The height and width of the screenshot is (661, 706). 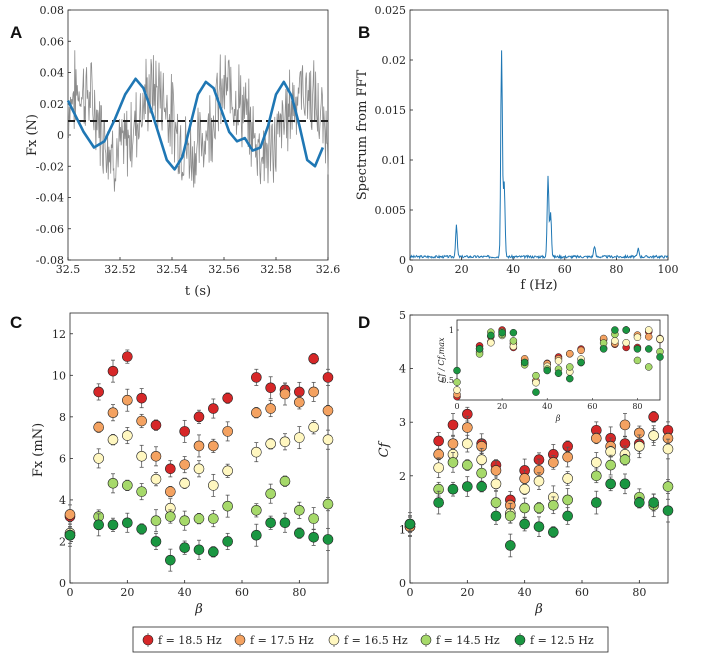 I want to click on panel-a-axes, so click(x=198, y=135).